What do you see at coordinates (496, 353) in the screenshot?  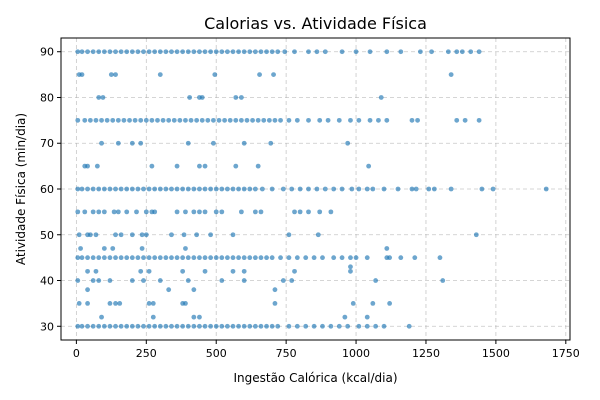 I see `x-tick-label: 1500` at bounding box center [496, 353].